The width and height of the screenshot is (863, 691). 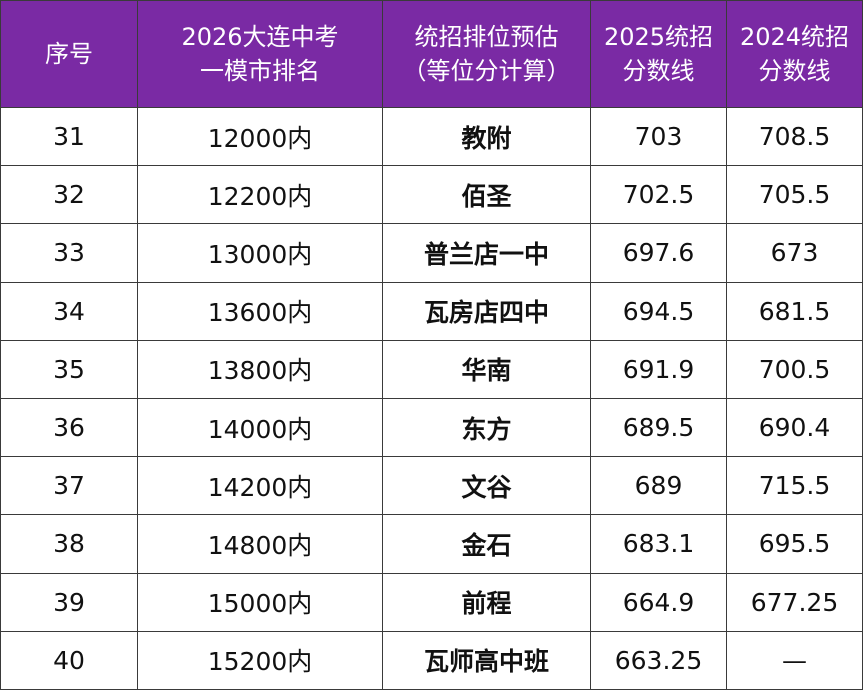 I want to click on cutoff-2025-cell: 663.25, so click(x=658, y=660).